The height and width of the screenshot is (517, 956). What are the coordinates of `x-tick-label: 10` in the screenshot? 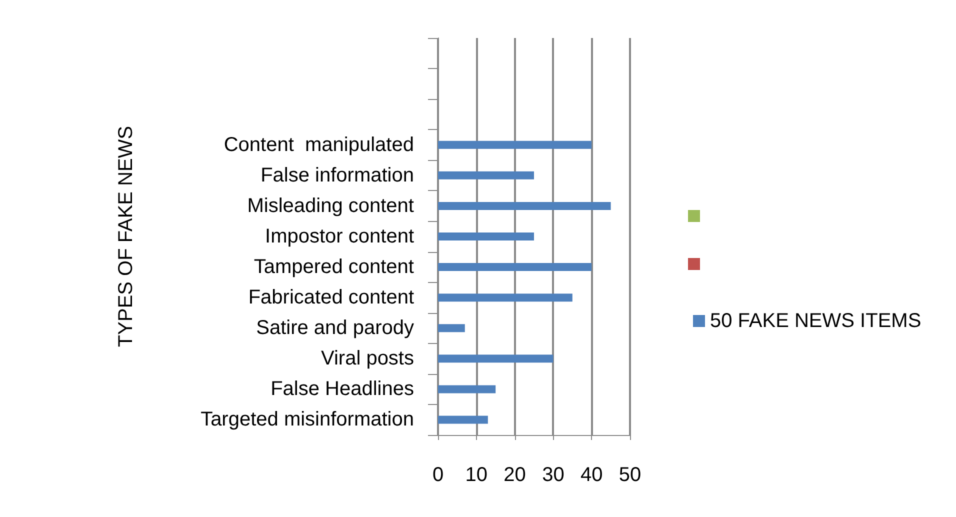 It's located at (476, 475).